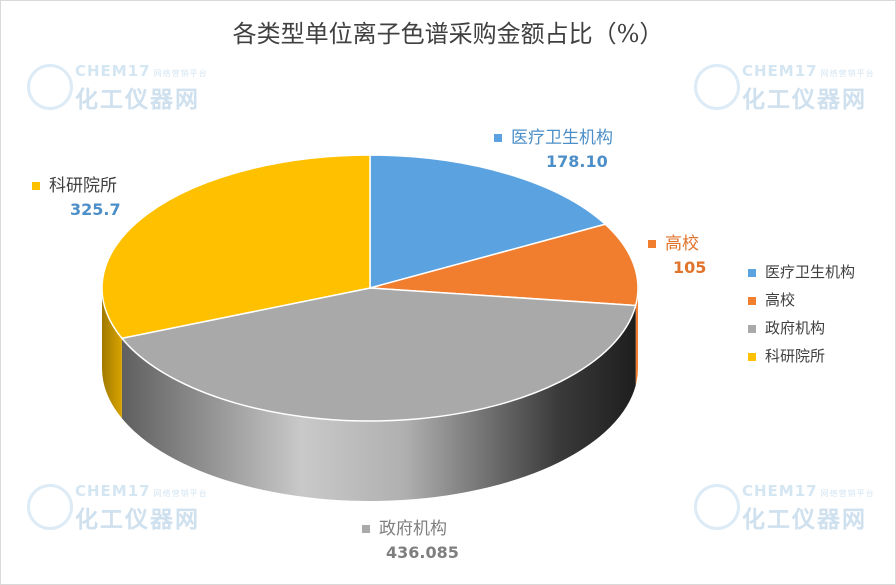 This screenshot has height=585, width=896. Describe the element at coordinates (562, 138) in the screenshot. I see `data-label-name: 医疗卫生机构` at that location.